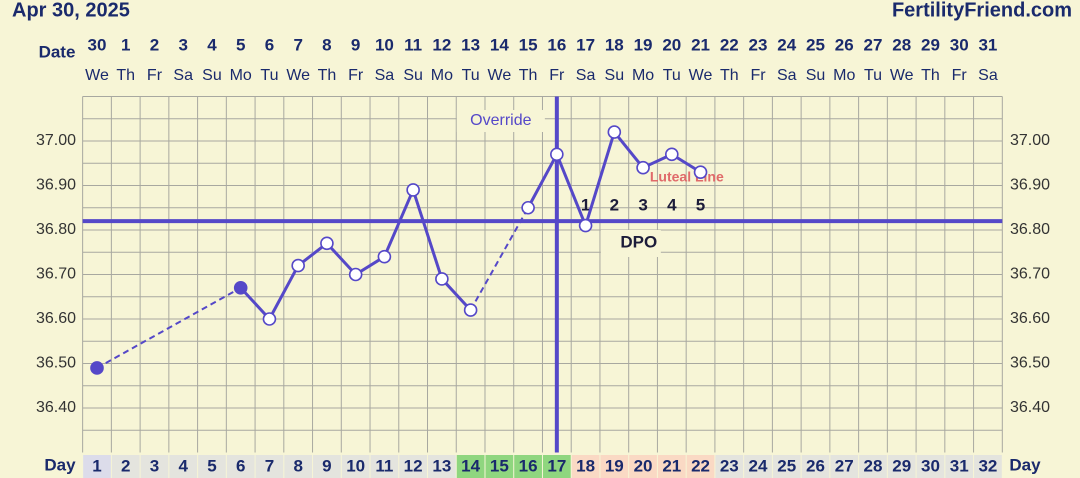 The height and width of the screenshot is (478, 1080). What do you see at coordinates (441, 44) in the screenshot?
I see `date-label: 12` at bounding box center [441, 44].